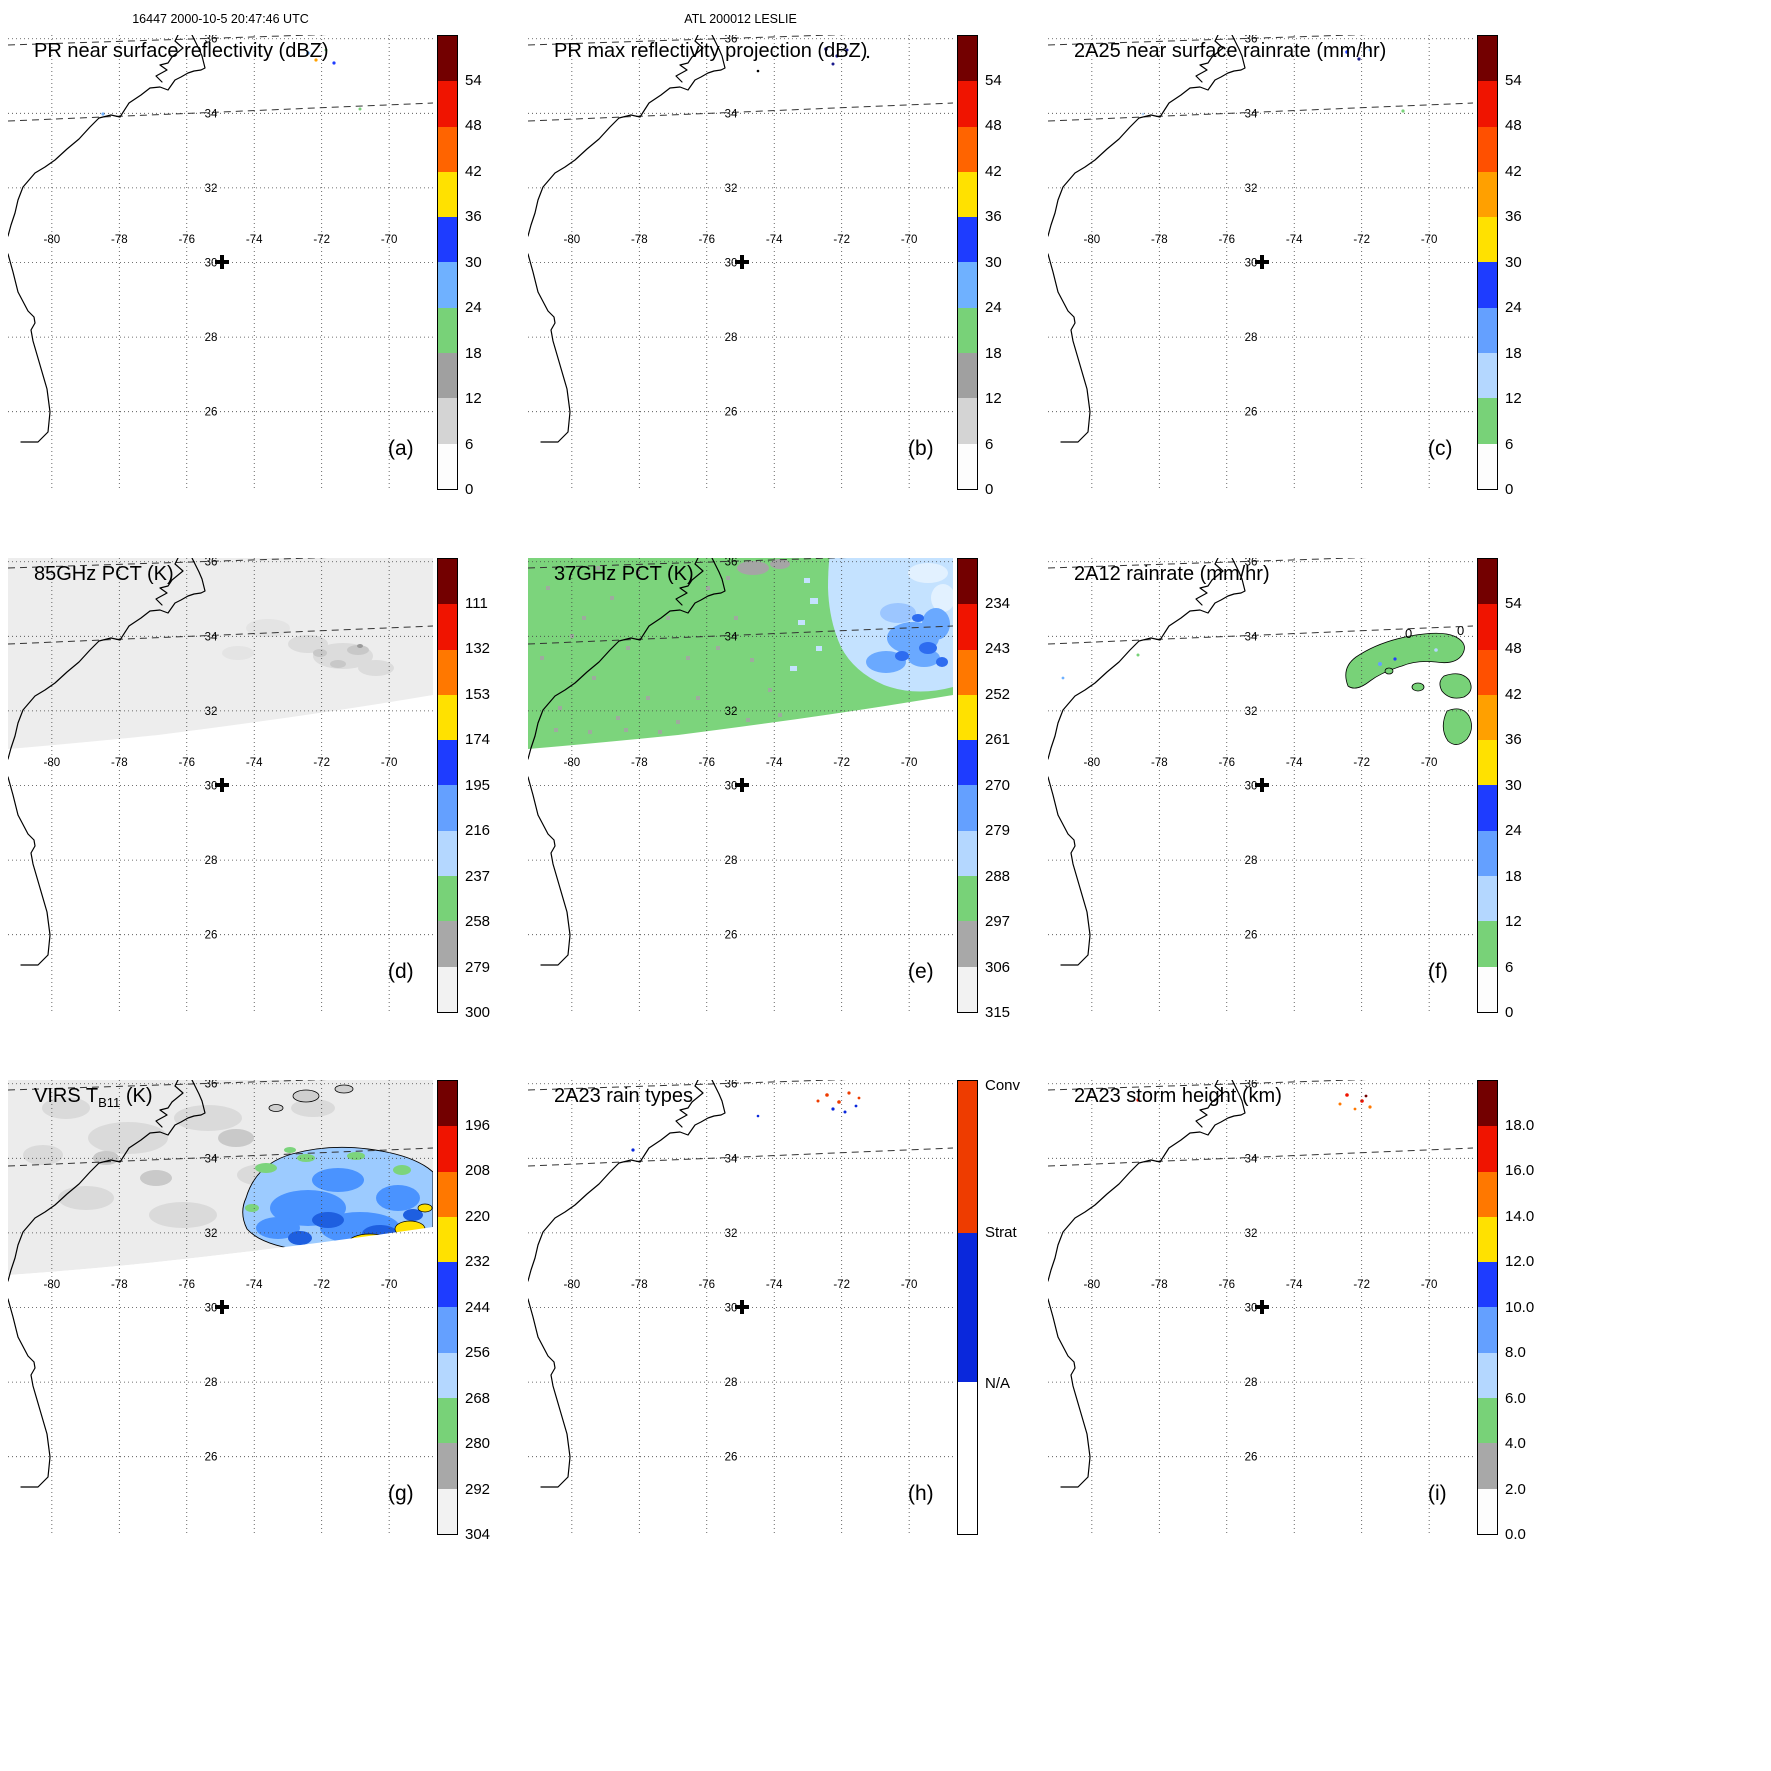  What do you see at coordinates (623, 1096) in the screenshot?
I see `panel-title: 2A23 rain types` at bounding box center [623, 1096].